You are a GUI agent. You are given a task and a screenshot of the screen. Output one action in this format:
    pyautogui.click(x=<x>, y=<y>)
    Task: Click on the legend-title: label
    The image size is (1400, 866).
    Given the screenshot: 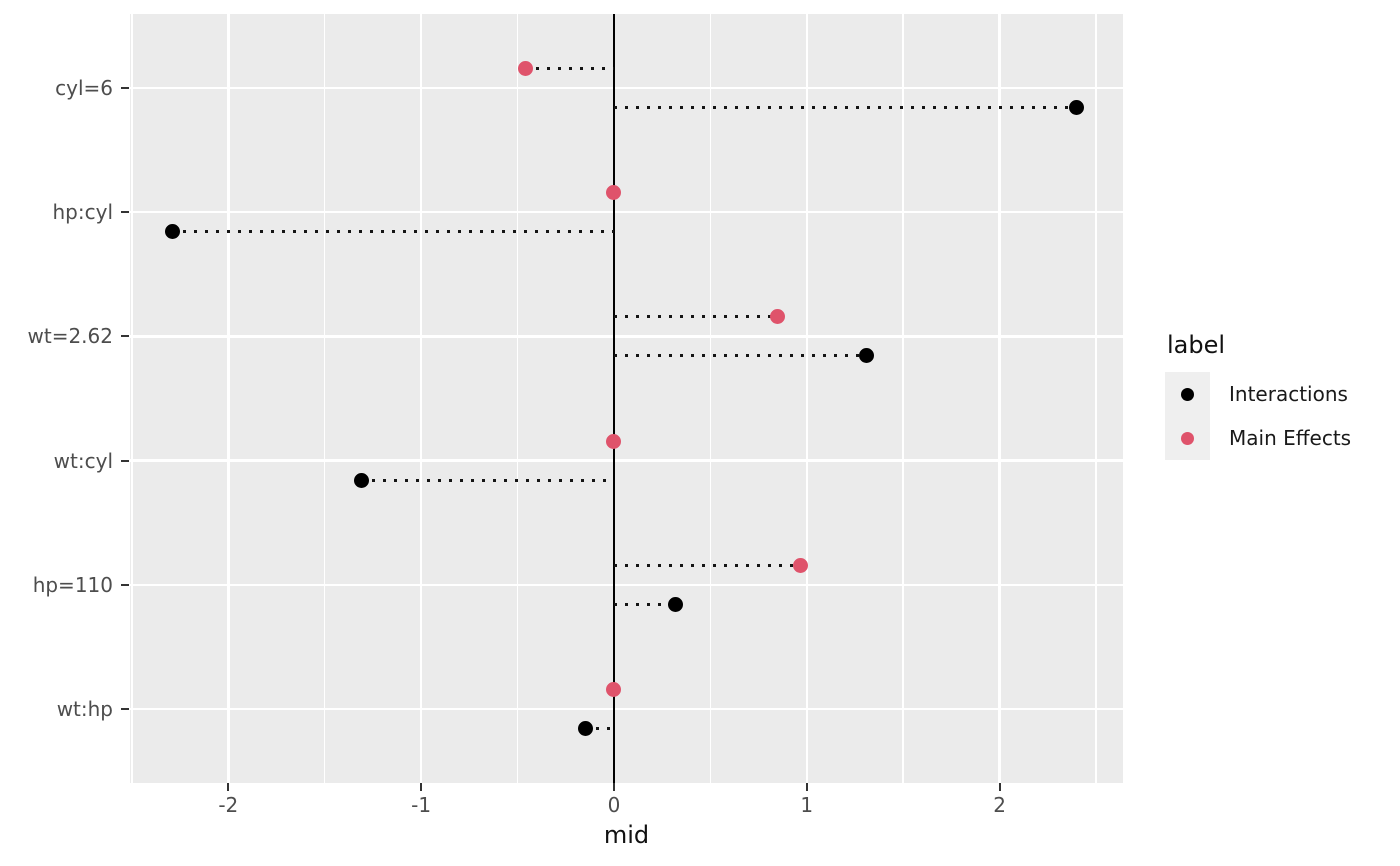 What is the action you would take?
    pyautogui.click(x=1196, y=345)
    